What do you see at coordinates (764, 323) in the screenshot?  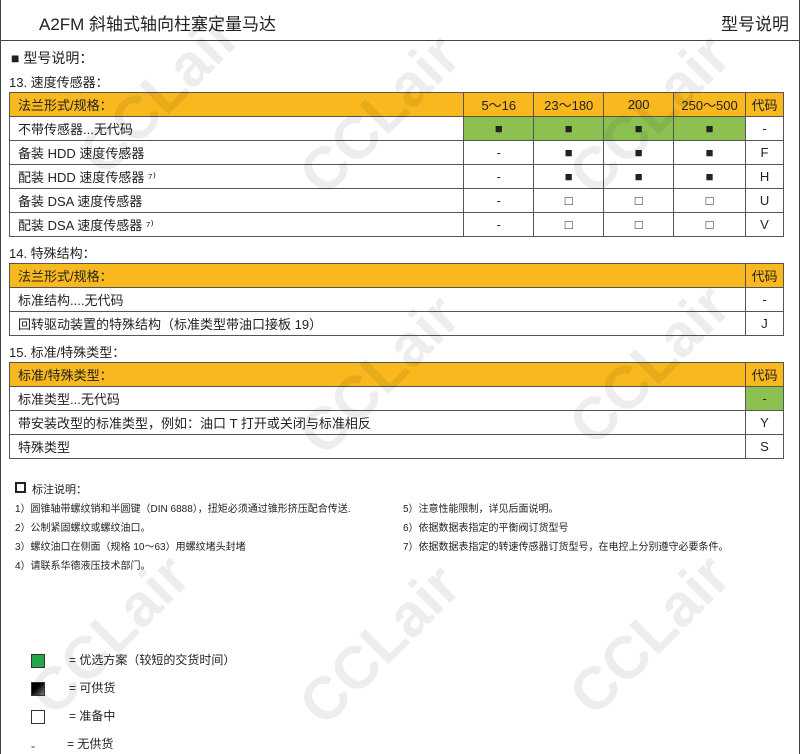 I see `table-cell: J` at bounding box center [764, 323].